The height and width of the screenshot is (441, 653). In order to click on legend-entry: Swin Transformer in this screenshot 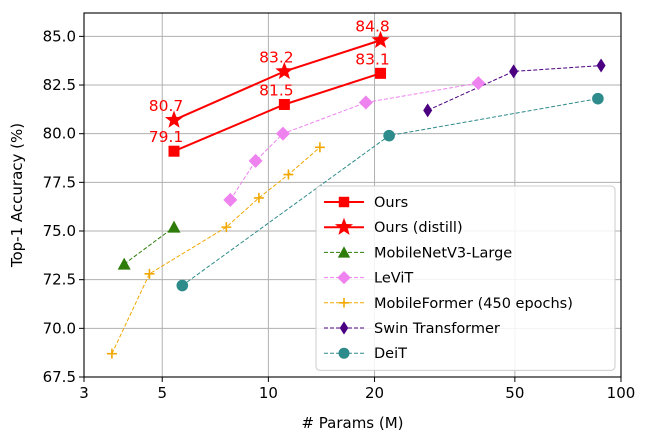, I will do `click(437, 329)`.